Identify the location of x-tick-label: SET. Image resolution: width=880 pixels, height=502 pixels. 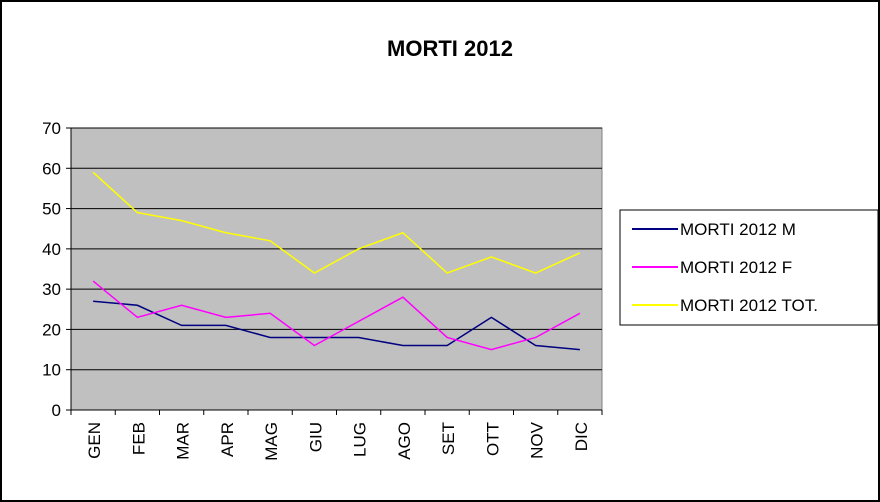
(448, 438).